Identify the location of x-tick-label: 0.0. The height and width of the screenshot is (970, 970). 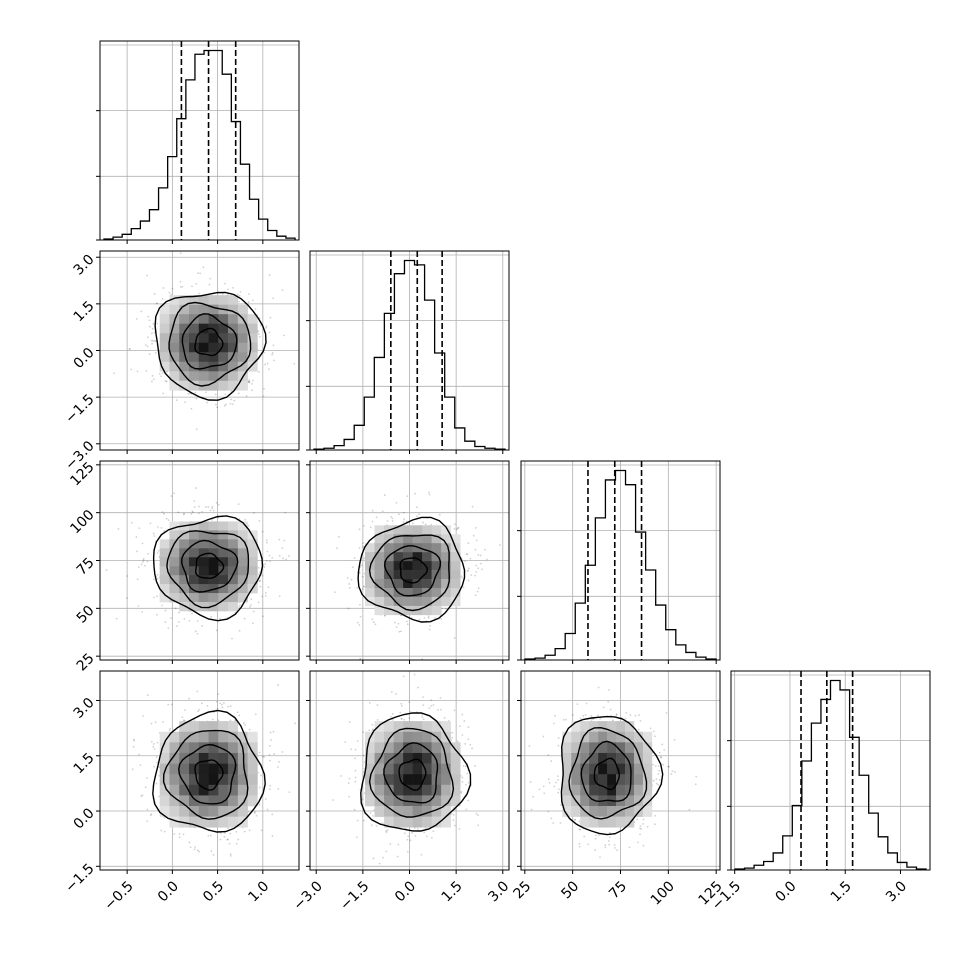
(168, 891).